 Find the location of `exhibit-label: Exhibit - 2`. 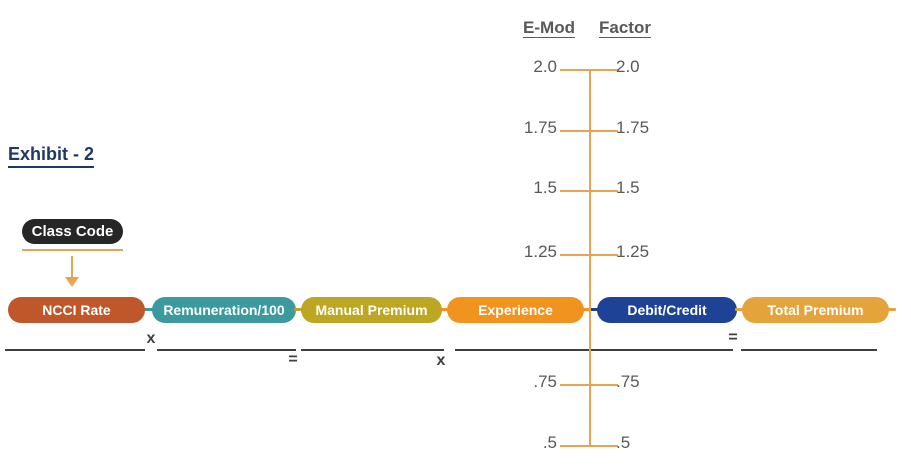

exhibit-label: Exhibit - 2 is located at coordinates (51, 156).